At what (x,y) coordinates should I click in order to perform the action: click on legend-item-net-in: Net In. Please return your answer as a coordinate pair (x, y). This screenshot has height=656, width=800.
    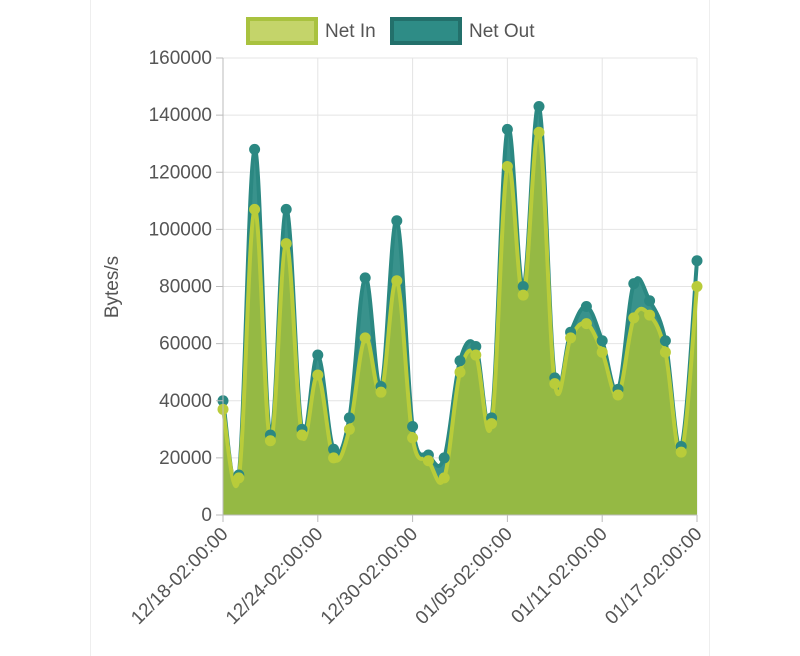
    Looking at the image, I should click on (311, 31).